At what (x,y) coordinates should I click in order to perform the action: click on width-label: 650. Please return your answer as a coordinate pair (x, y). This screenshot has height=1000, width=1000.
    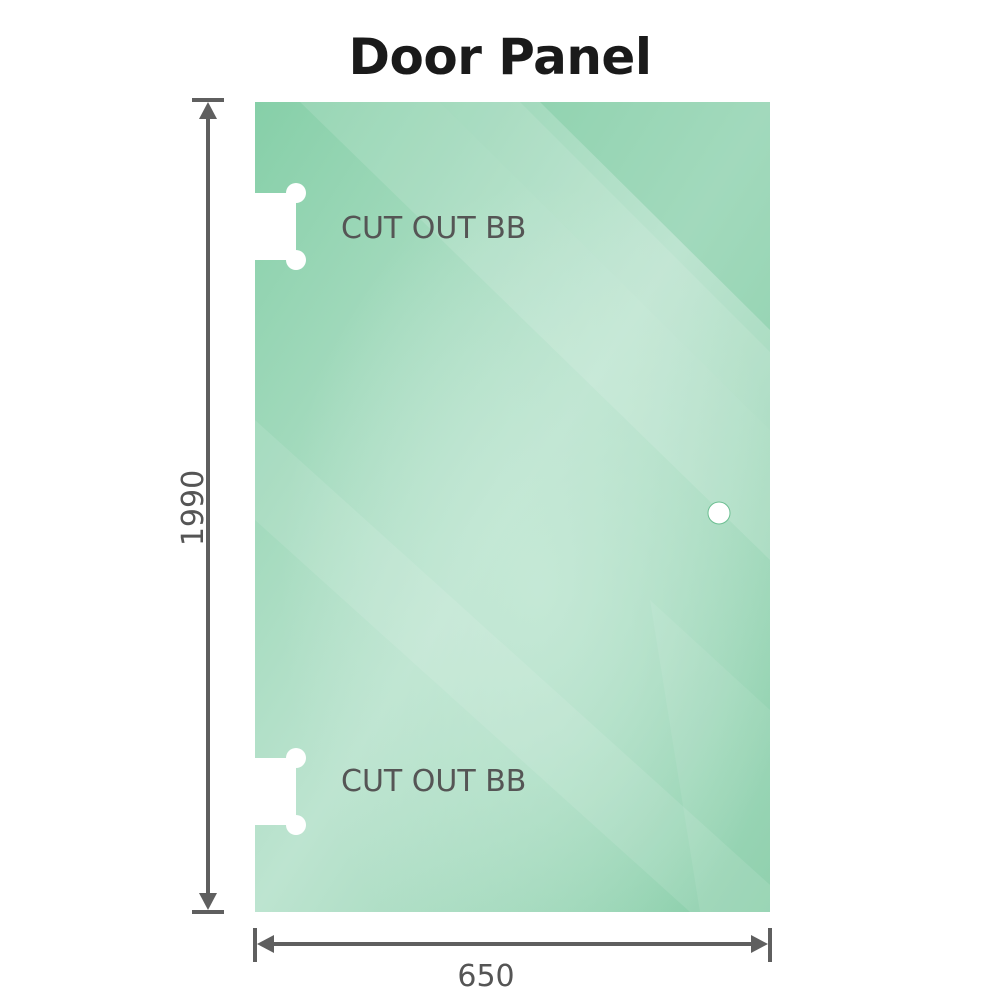
    Looking at the image, I should click on (485, 976).